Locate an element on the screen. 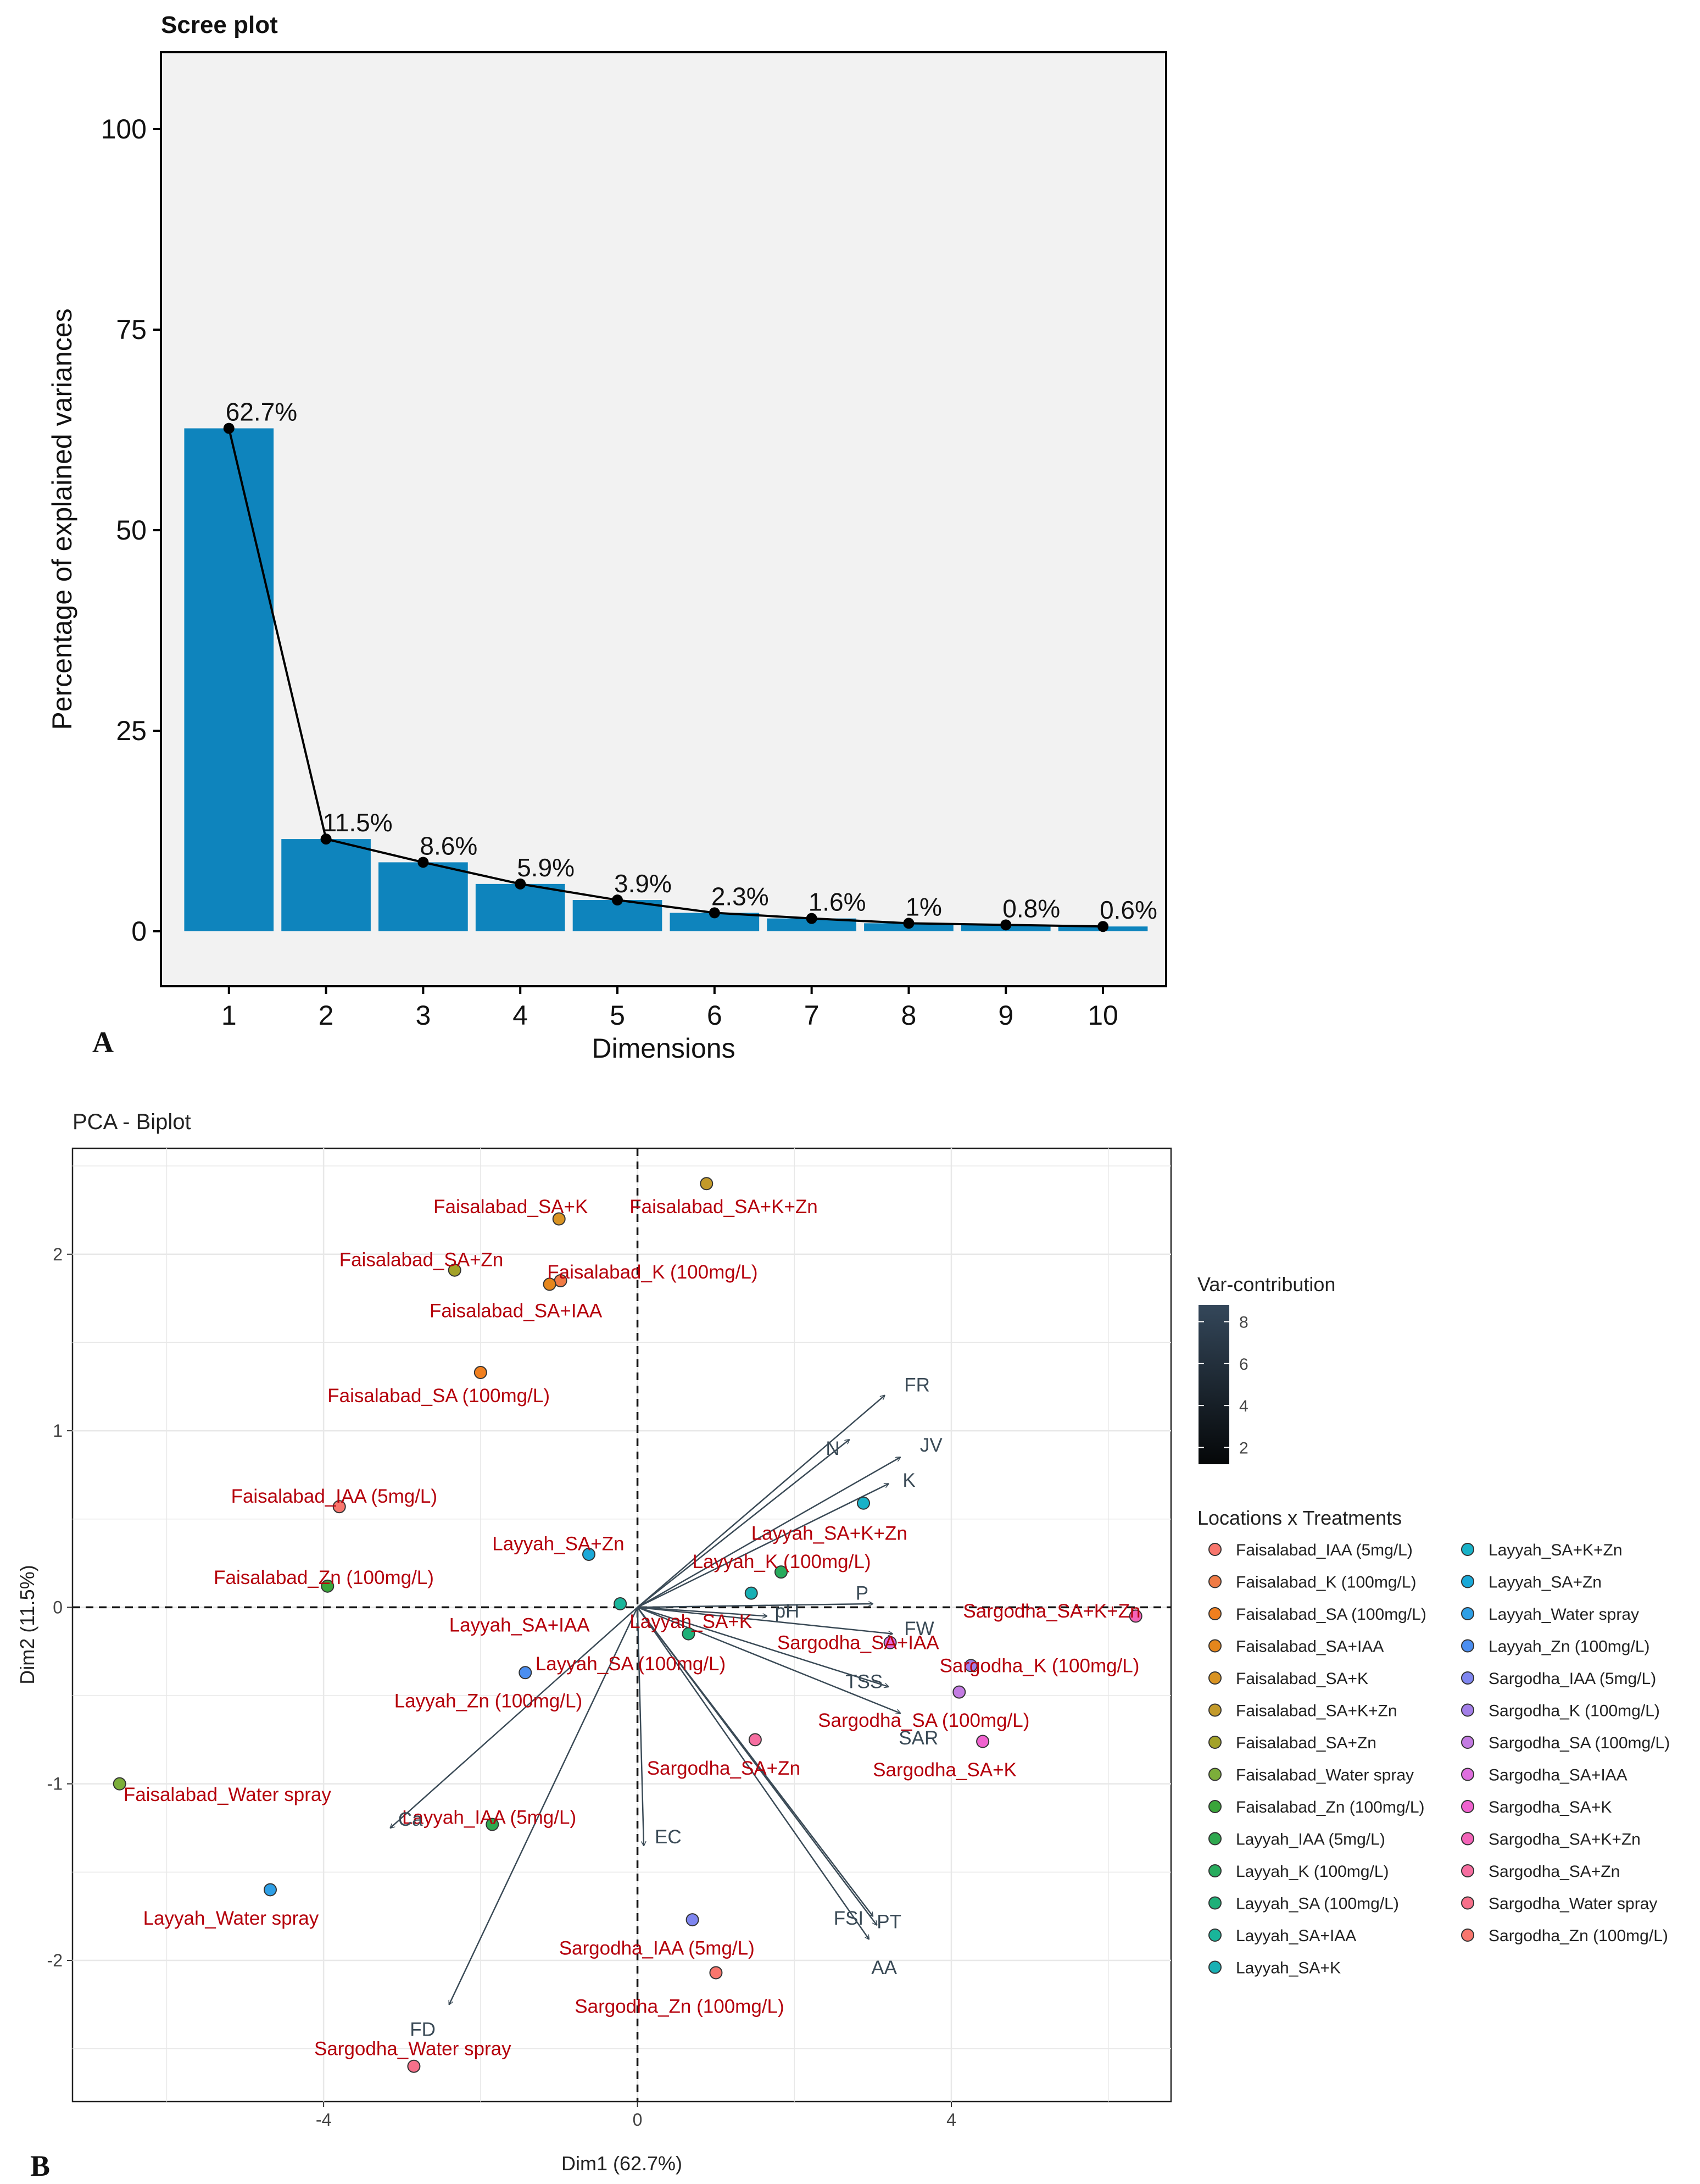 The height and width of the screenshot is (2184, 1700). scree-x-axis-label: Dimensions is located at coordinates (663, 1048).